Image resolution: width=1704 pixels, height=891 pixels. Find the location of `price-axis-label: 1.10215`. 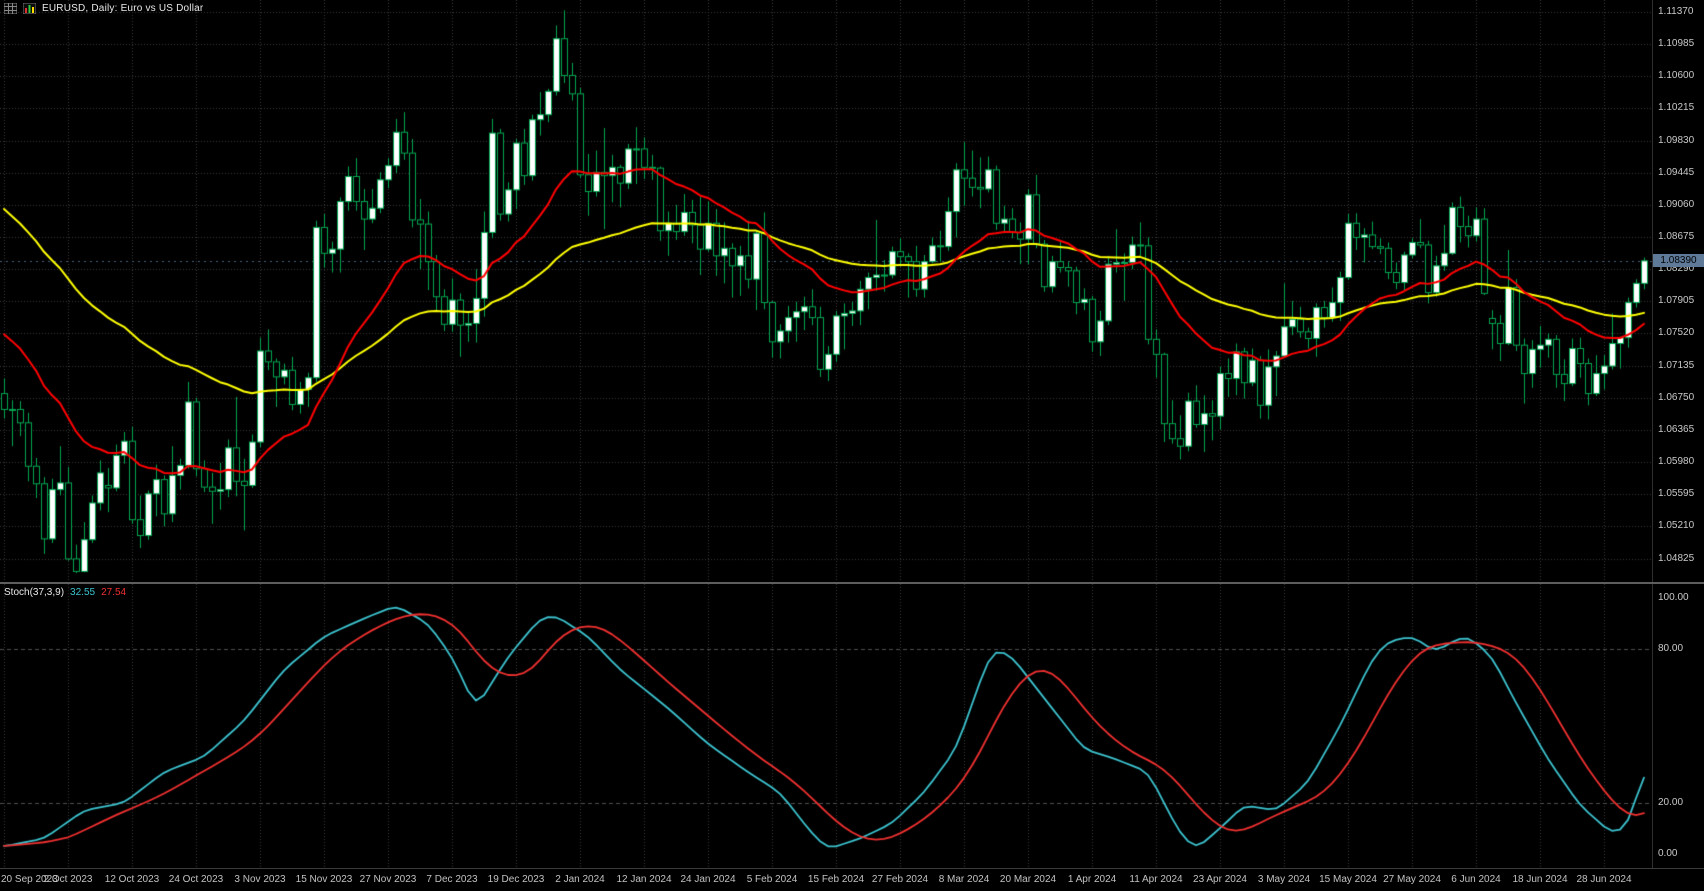

price-axis-label: 1.10215 is located at coordinates (1676, 108).